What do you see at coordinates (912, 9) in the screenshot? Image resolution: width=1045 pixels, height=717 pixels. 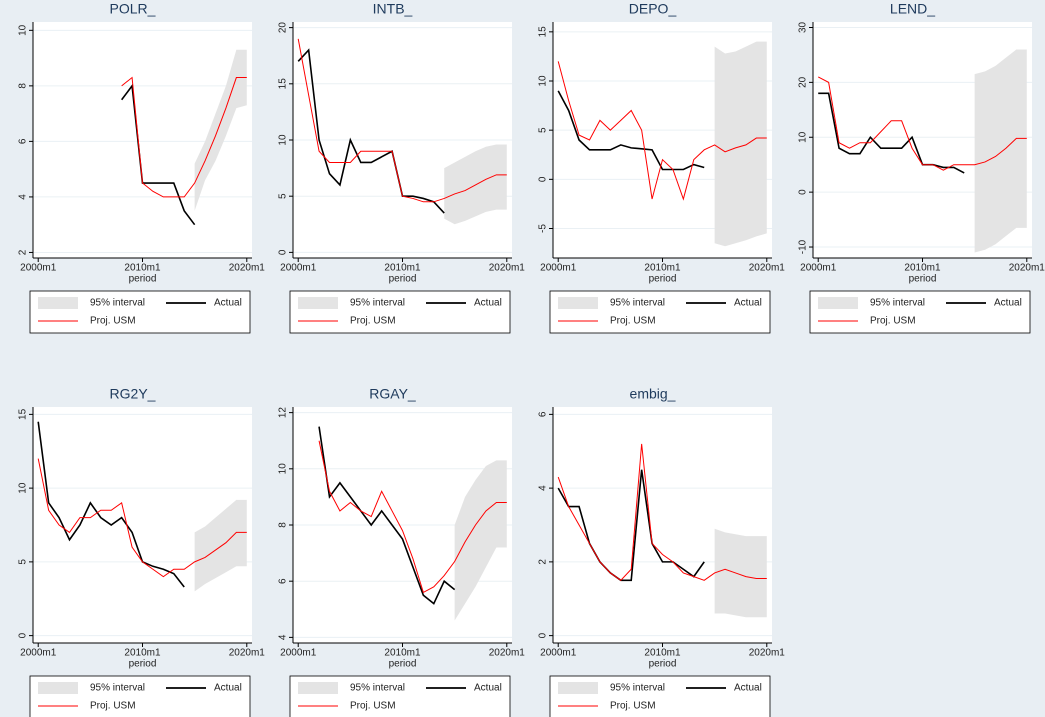 I see `chart-title: LEND_` at bounding box center [912, 9].